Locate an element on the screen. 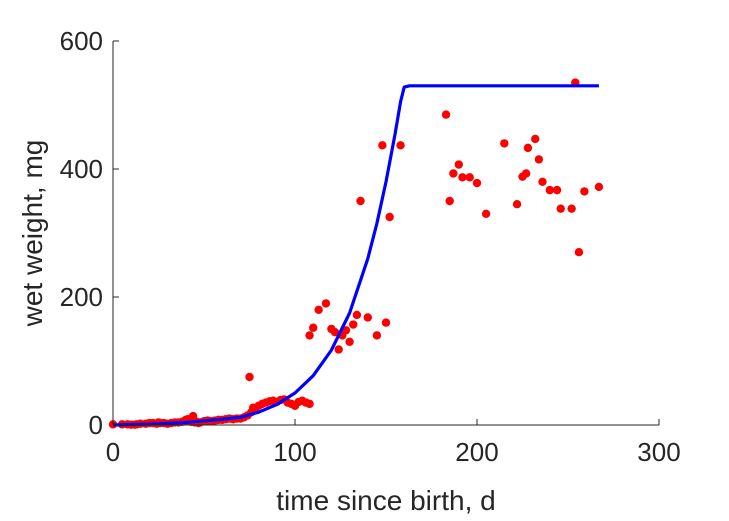 The image size is (729, 521). y-tick-label: 600 is located at coordinates (81, 41).